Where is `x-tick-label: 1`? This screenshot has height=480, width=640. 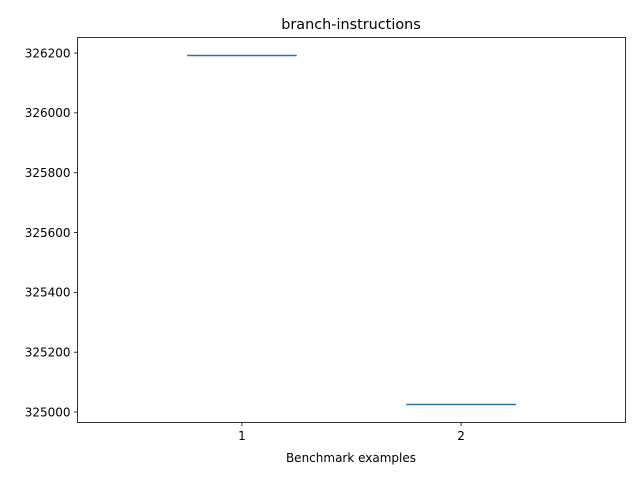
x-tick-label: 1 is located at coordinates (242, 436).